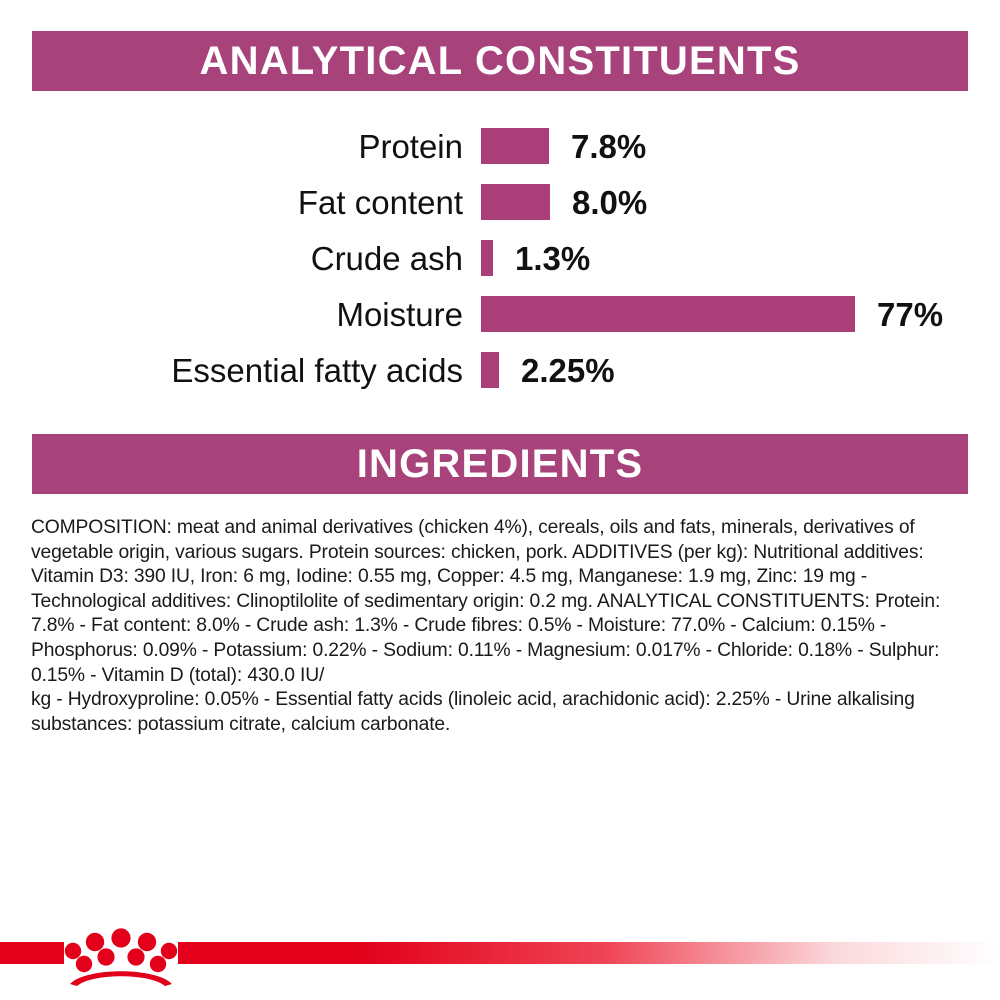 Image resolution: width=1000 pixels, height=1000 pixels. I want to click on brand-footer, so click(500, 955).